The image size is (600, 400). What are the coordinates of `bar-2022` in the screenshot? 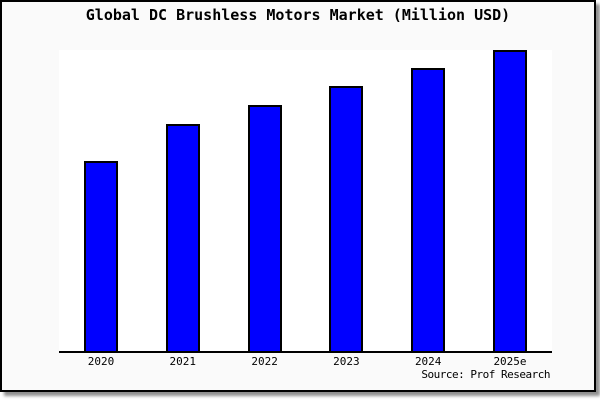 It's located at (264, 228).